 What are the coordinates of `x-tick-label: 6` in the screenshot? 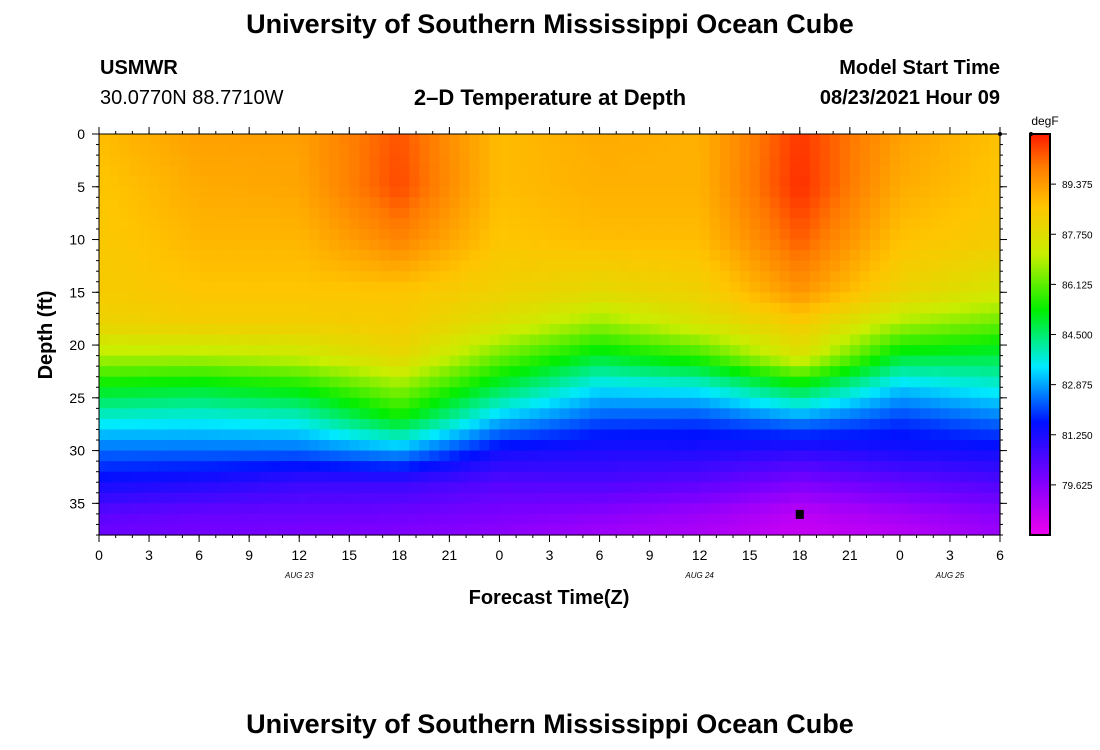 It's located at (600, 555).